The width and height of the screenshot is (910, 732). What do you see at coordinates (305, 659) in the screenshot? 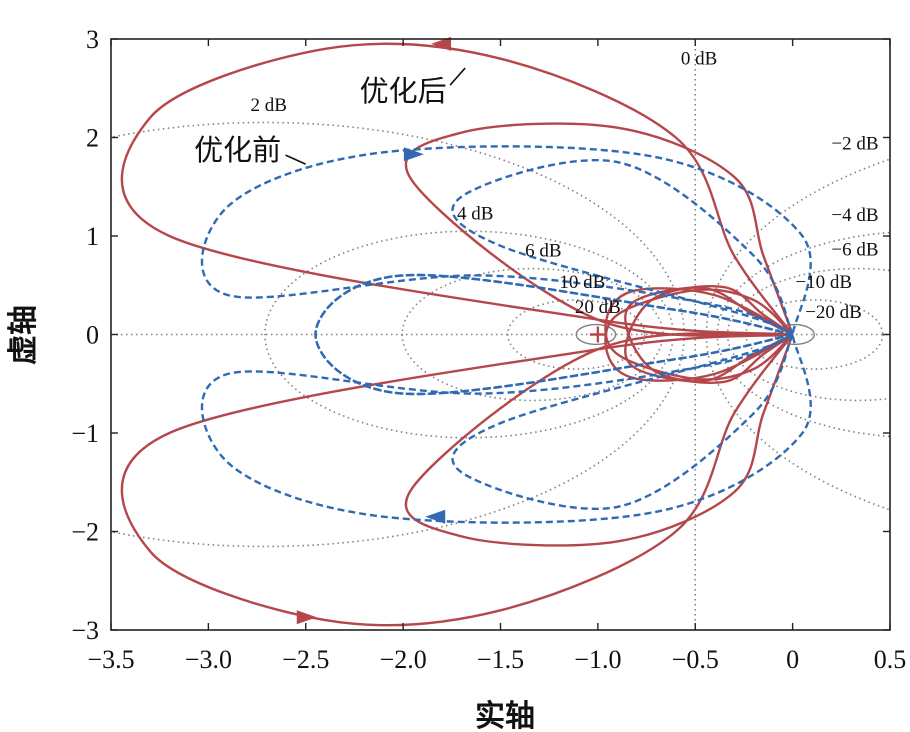
I see `x-tick-label: −2.5` at bounding box center [305, 659].